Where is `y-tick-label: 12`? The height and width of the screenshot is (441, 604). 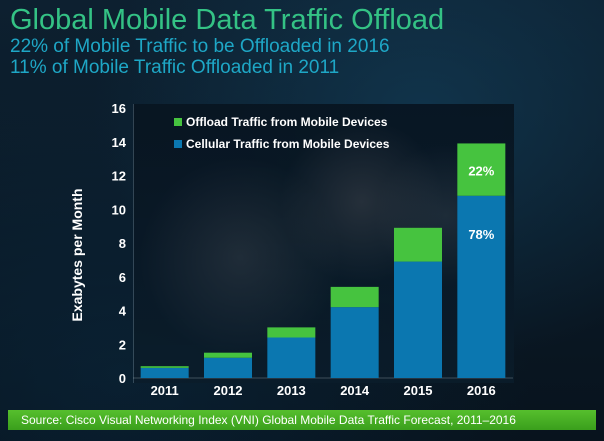
y-tick-label: 12 is located at coordinates (119, 176).